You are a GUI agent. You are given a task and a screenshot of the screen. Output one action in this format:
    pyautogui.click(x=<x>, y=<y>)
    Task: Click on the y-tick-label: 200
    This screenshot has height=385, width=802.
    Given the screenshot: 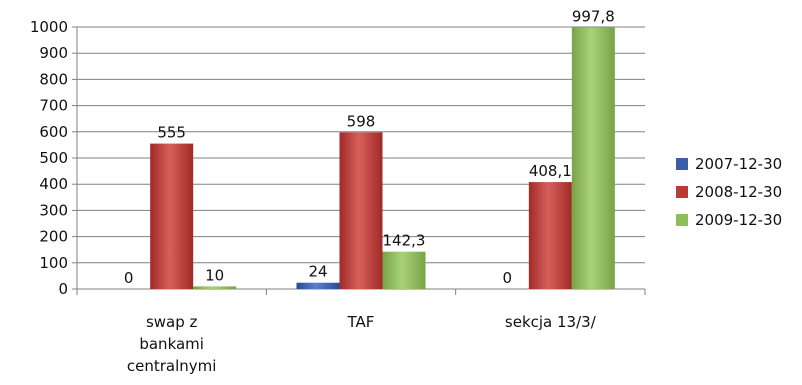 What is the action you would take?
    pyautogui.click(x=53, y=237)
    